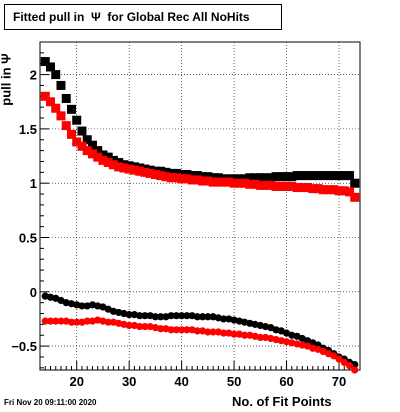 Image resolution: width=400 pixels, height=412 pixels. I want to click on y-axis-label: pull in Ψ, so click(7, 79).